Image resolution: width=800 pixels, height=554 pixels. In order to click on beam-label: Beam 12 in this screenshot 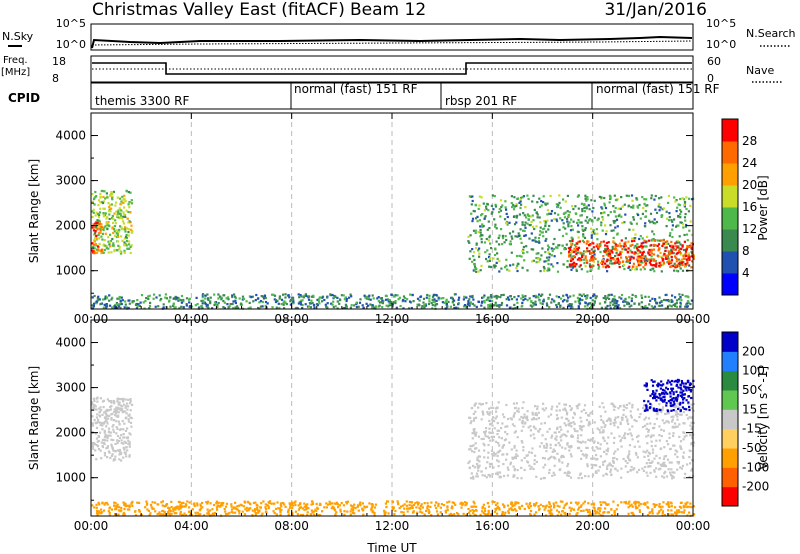, I will do `click(388, 10)`.